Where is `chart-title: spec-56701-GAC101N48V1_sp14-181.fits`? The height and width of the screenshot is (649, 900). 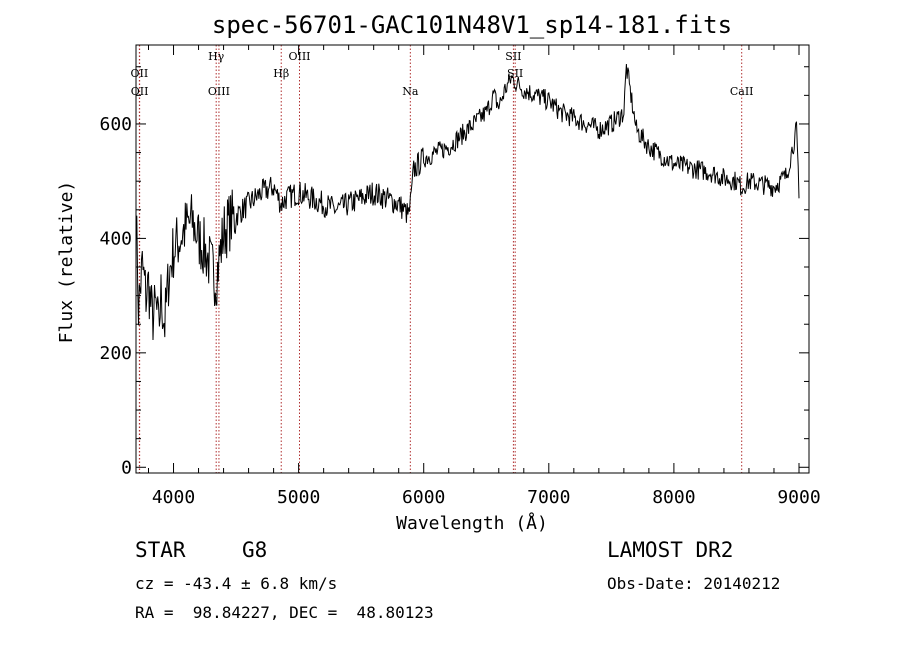 chart-title: spec-56701-GAC101N48V1_sp14-181.fits is located at coordinates (472, 25).